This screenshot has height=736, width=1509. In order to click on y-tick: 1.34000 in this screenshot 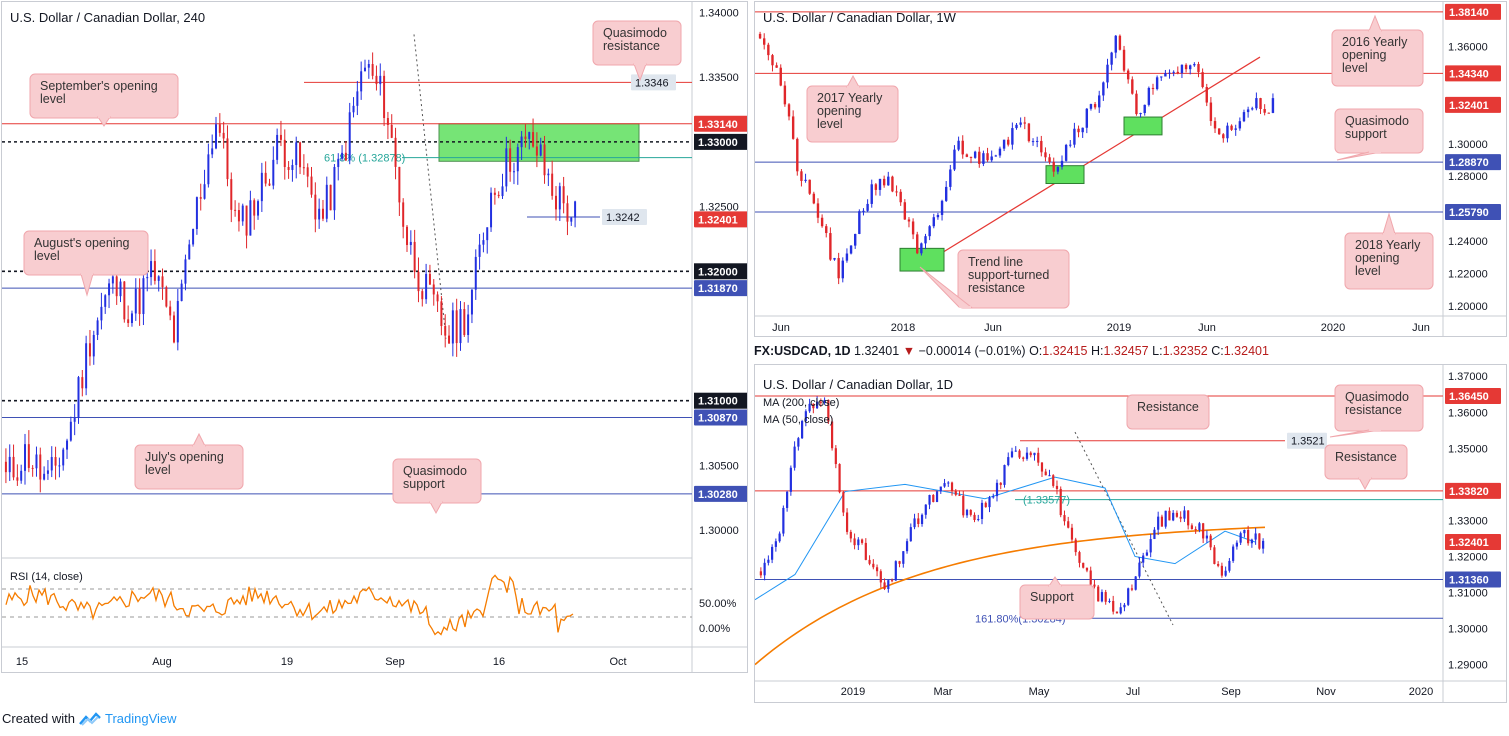, I will do `click(719, 13)`.